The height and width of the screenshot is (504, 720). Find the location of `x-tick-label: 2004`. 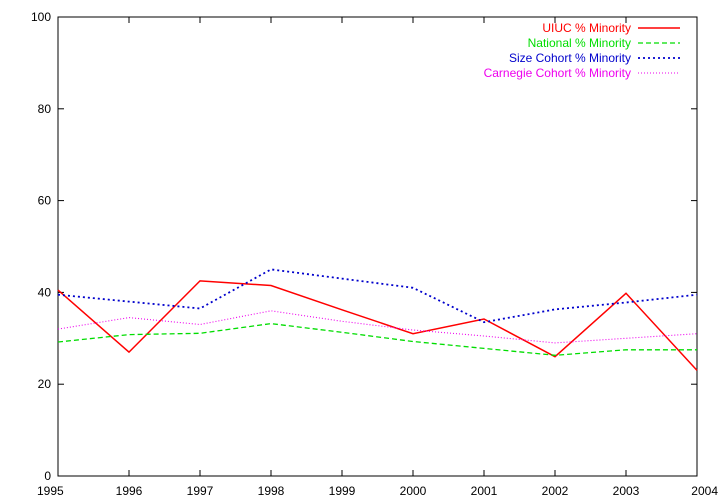

x-tick-label: 2004 is located at coordinates (704, 491).